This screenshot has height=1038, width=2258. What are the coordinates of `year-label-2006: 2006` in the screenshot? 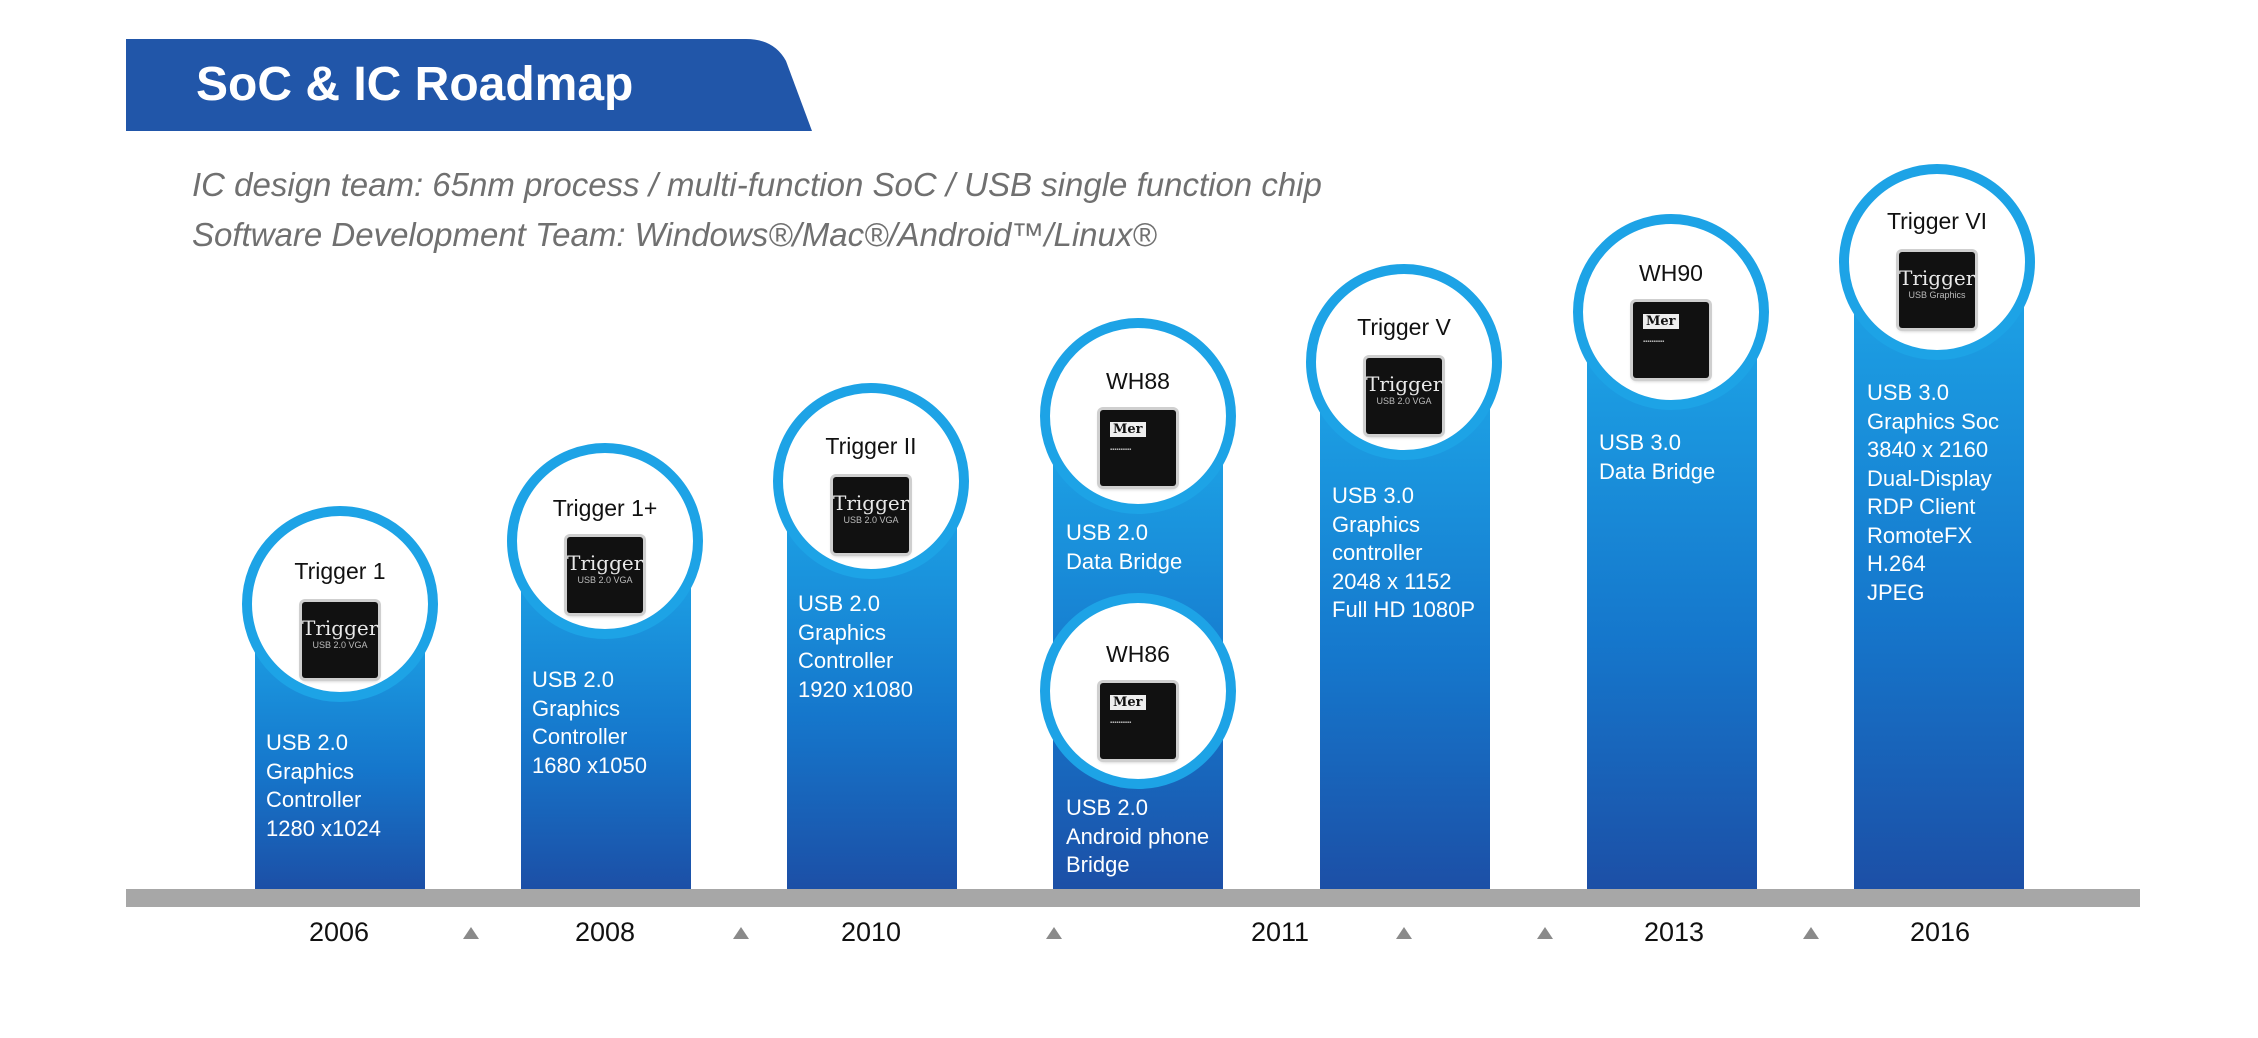 It's located at (339, 932).